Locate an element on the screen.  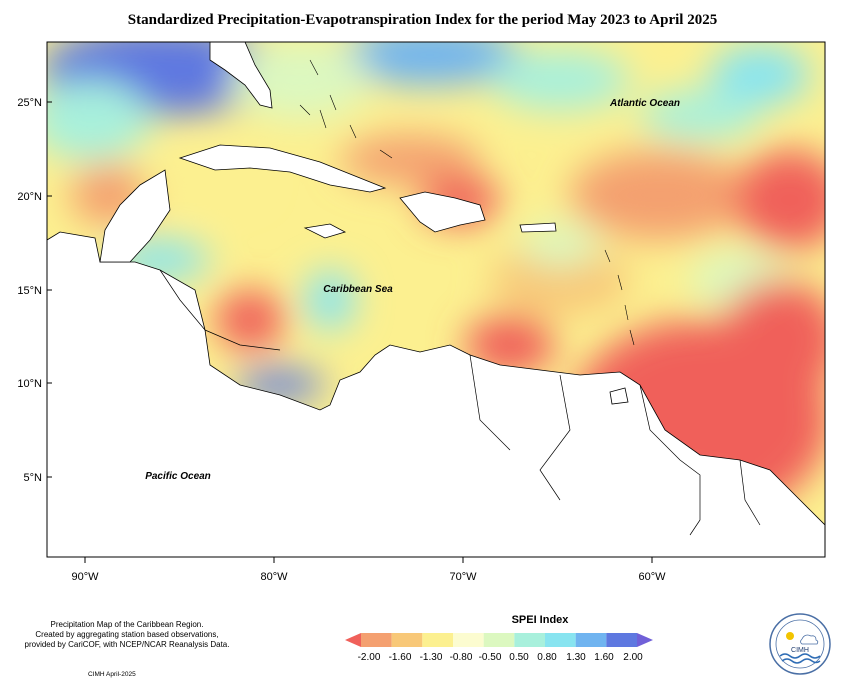
legend-tick: 0.80 is located at coordinates (547, 657).